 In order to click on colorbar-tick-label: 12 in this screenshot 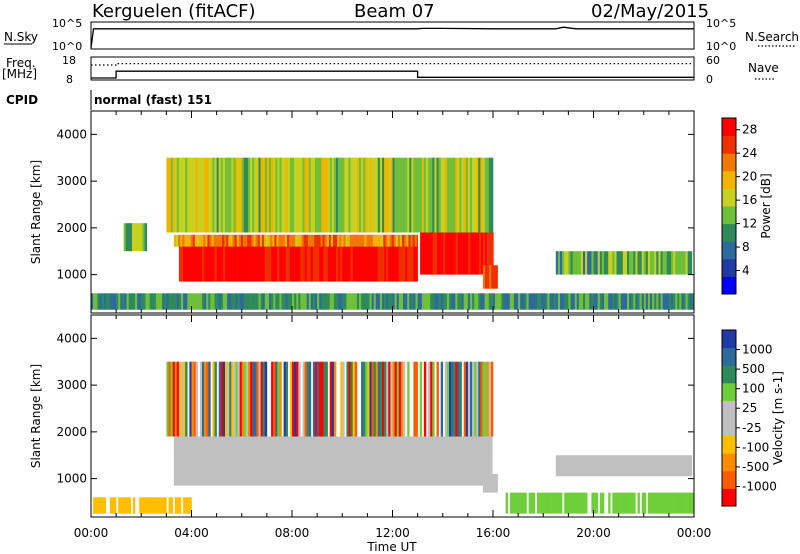, I will do `click(749, 224)`.